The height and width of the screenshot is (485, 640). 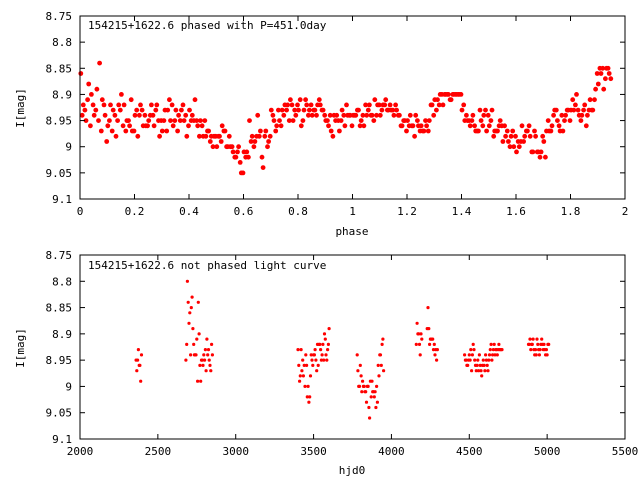 What do you see at coordinates (352, 211) in the screenshot?
I see `phased-x-tick-label: 1` at bounding box center [352, 211].